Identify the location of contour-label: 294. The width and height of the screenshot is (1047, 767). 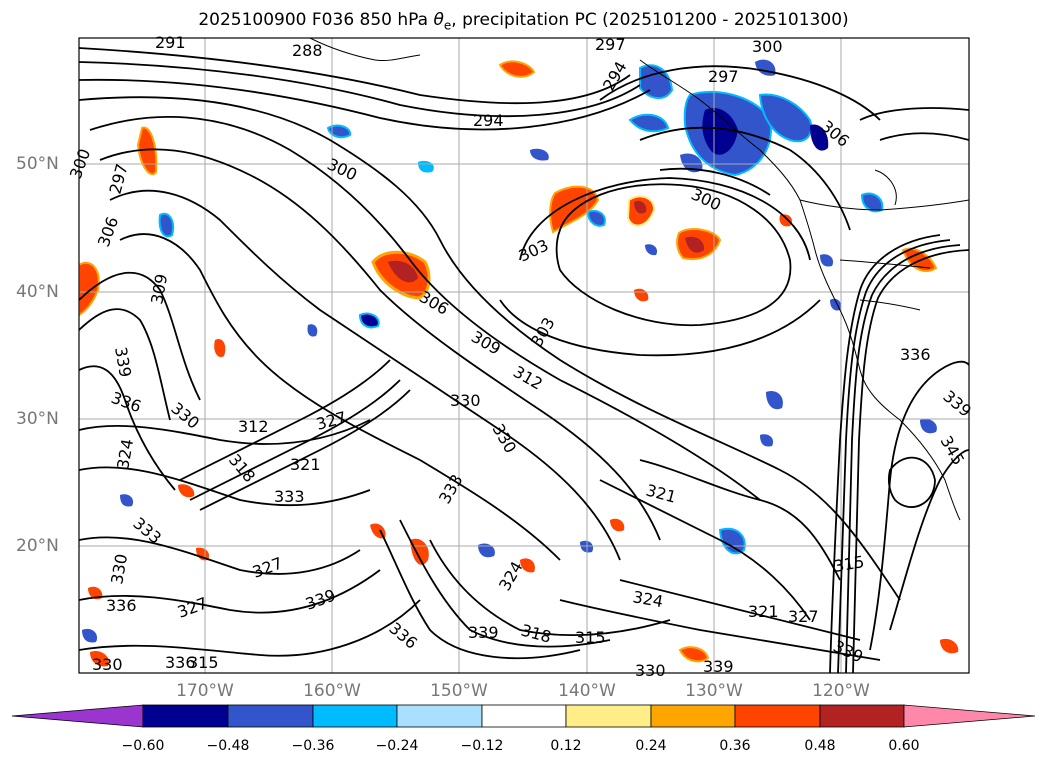
(488, 120).